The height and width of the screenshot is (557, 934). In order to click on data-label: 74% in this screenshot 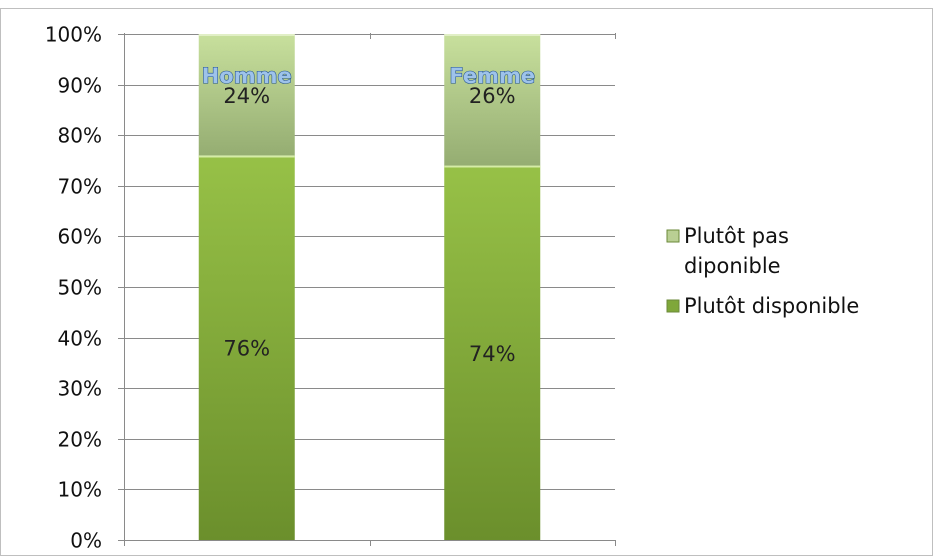, I will do `click(492, 354)`.